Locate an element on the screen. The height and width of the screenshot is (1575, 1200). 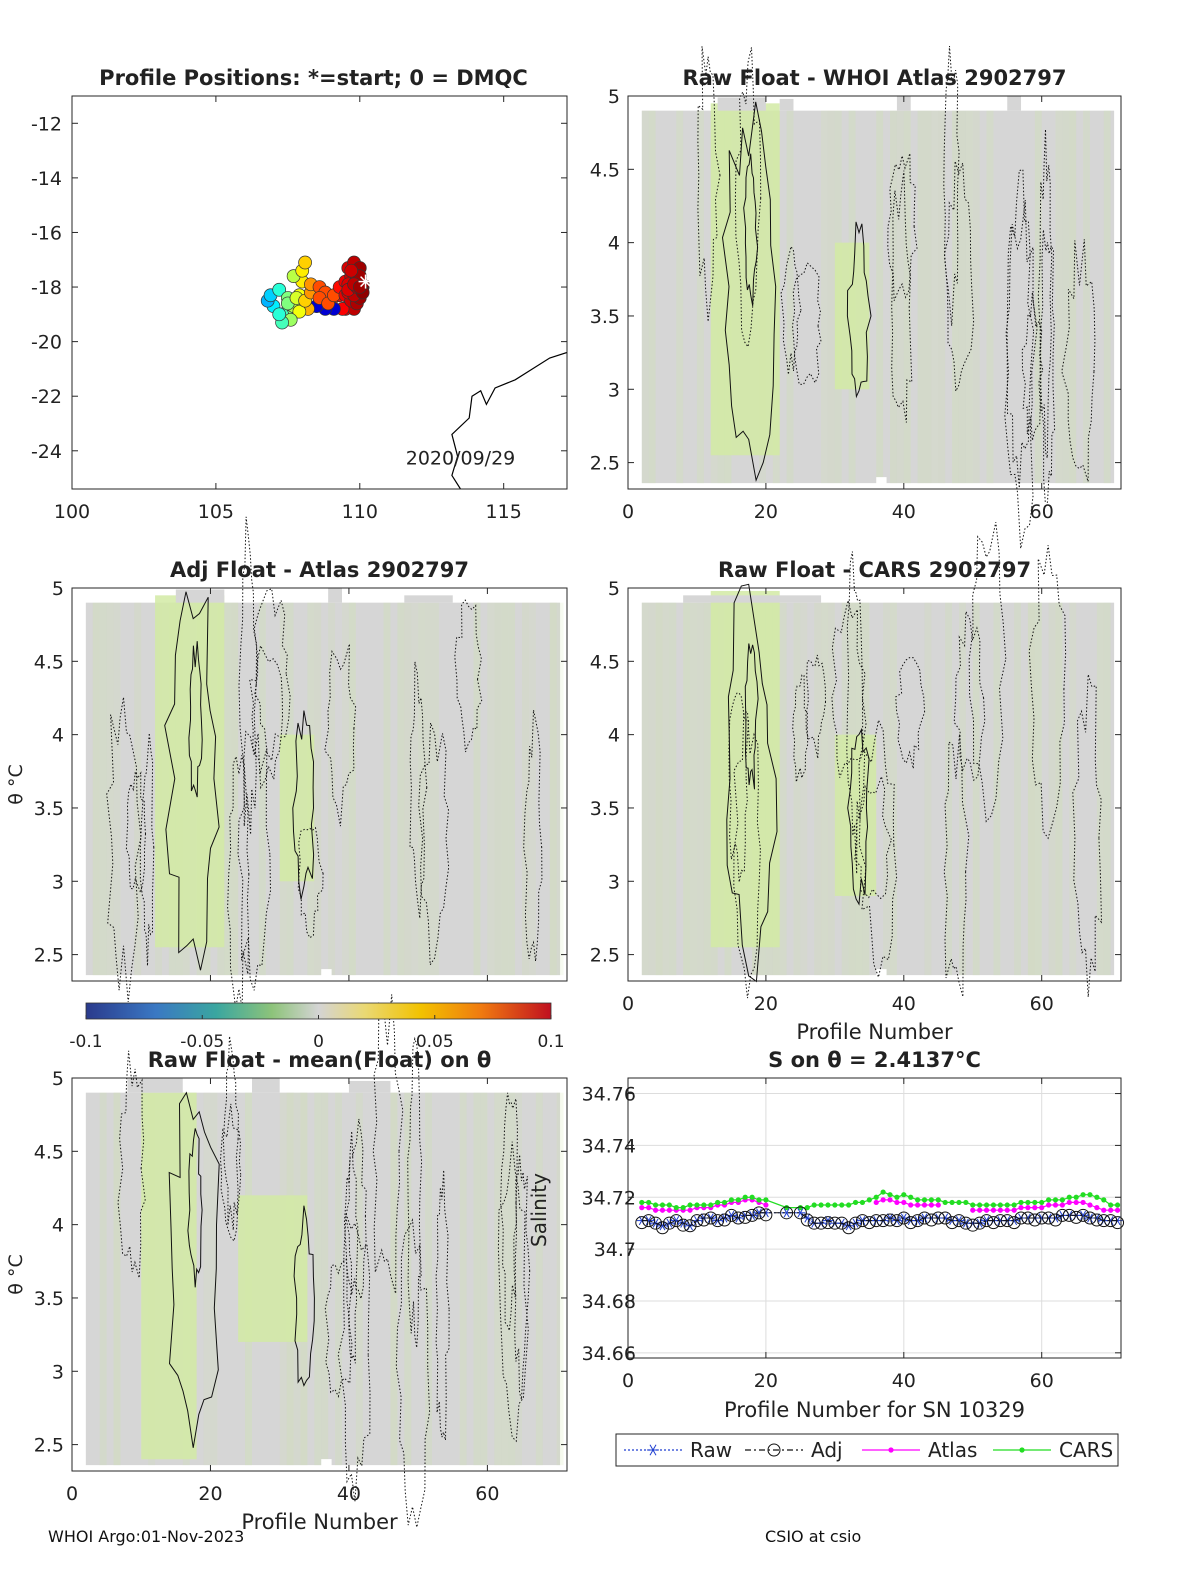
y-tick-label: -16 is located at coordinates (46, 233).